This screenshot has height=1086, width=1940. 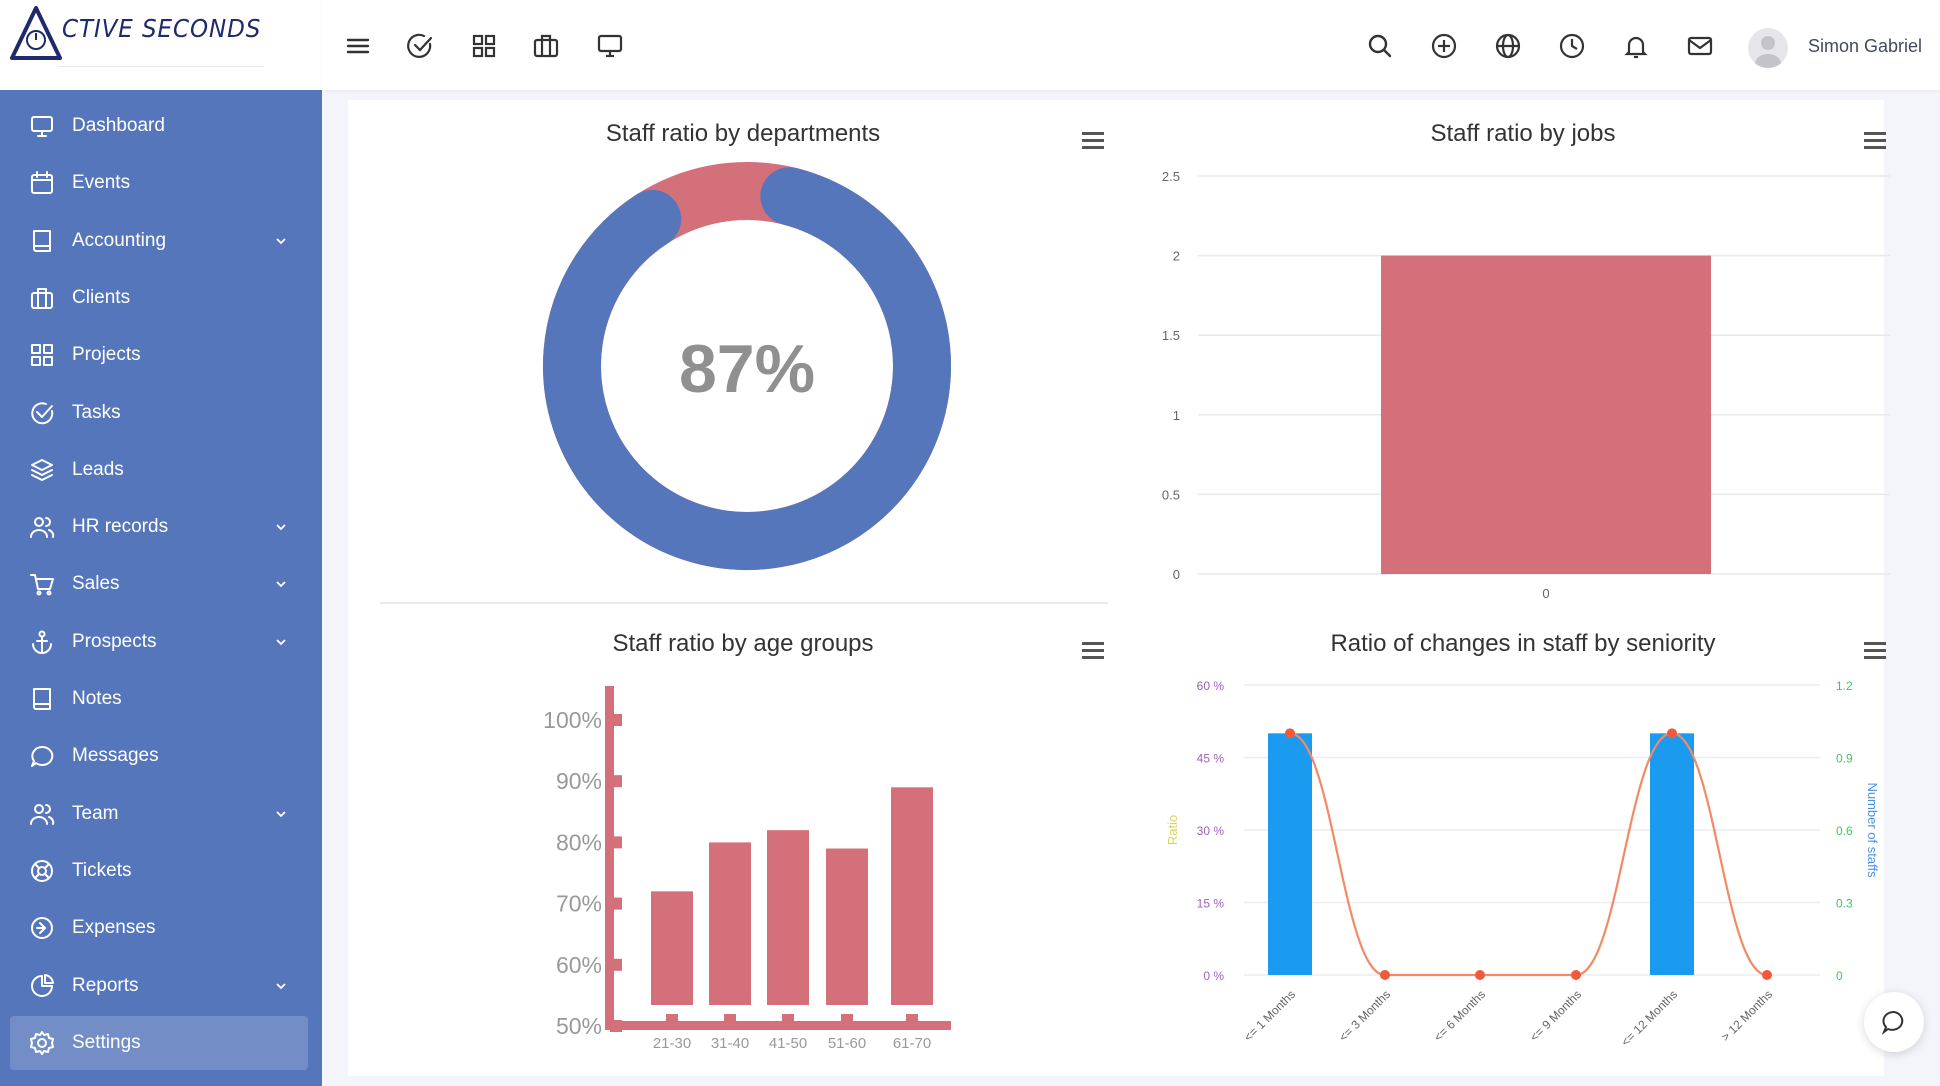 I want to click on seniority-y2-axis-label: Number of staffs, so click(x=1872, y=830).